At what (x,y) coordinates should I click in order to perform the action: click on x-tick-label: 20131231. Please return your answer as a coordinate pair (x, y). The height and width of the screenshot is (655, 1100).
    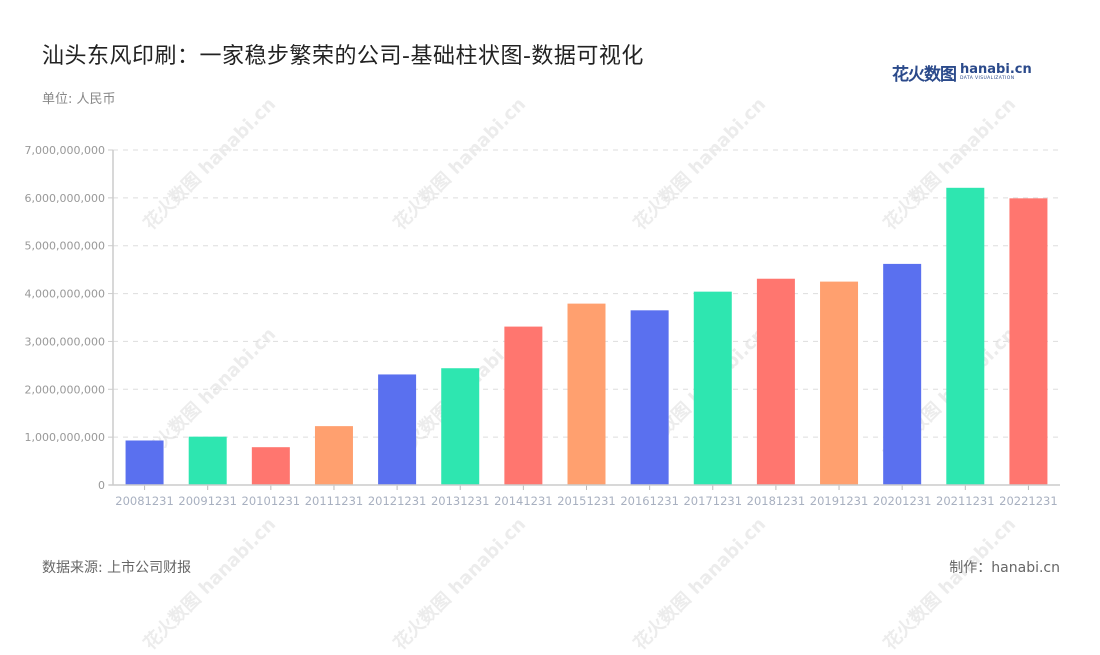
    Looking at the image, I should click on (460, 501).